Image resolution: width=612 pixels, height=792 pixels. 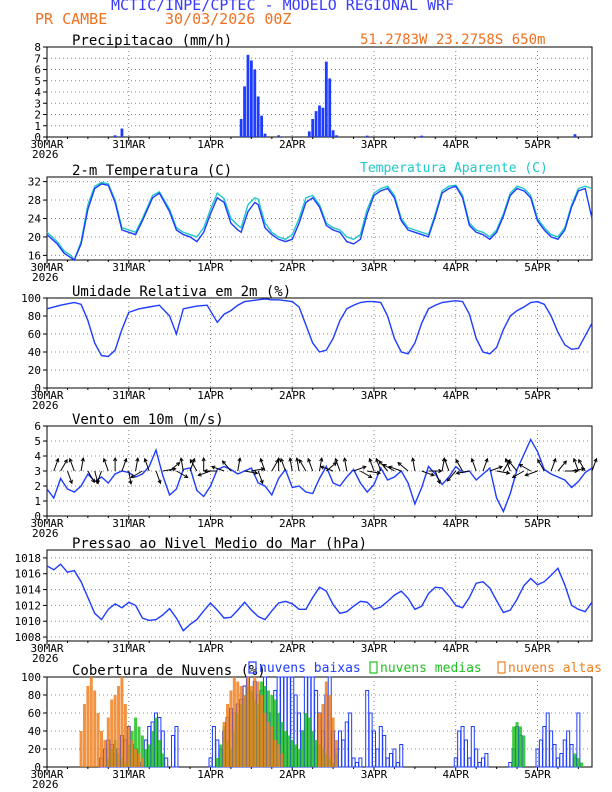 I want to click on y-tick-label: 6, so click(x=37, y=426).